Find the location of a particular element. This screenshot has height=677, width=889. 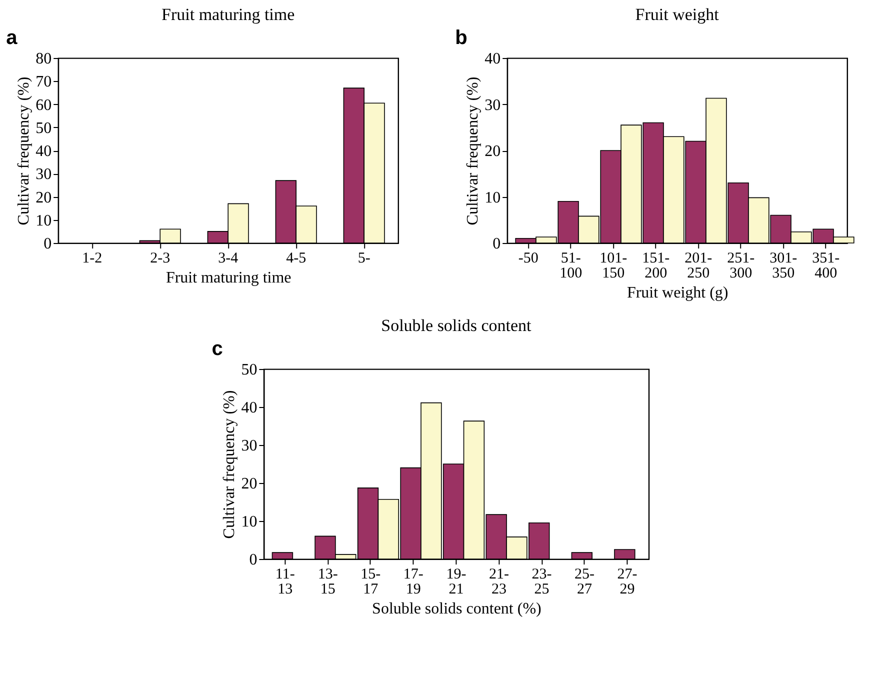

x-tick-label: 3-4 is located at coordinates (228, 258).